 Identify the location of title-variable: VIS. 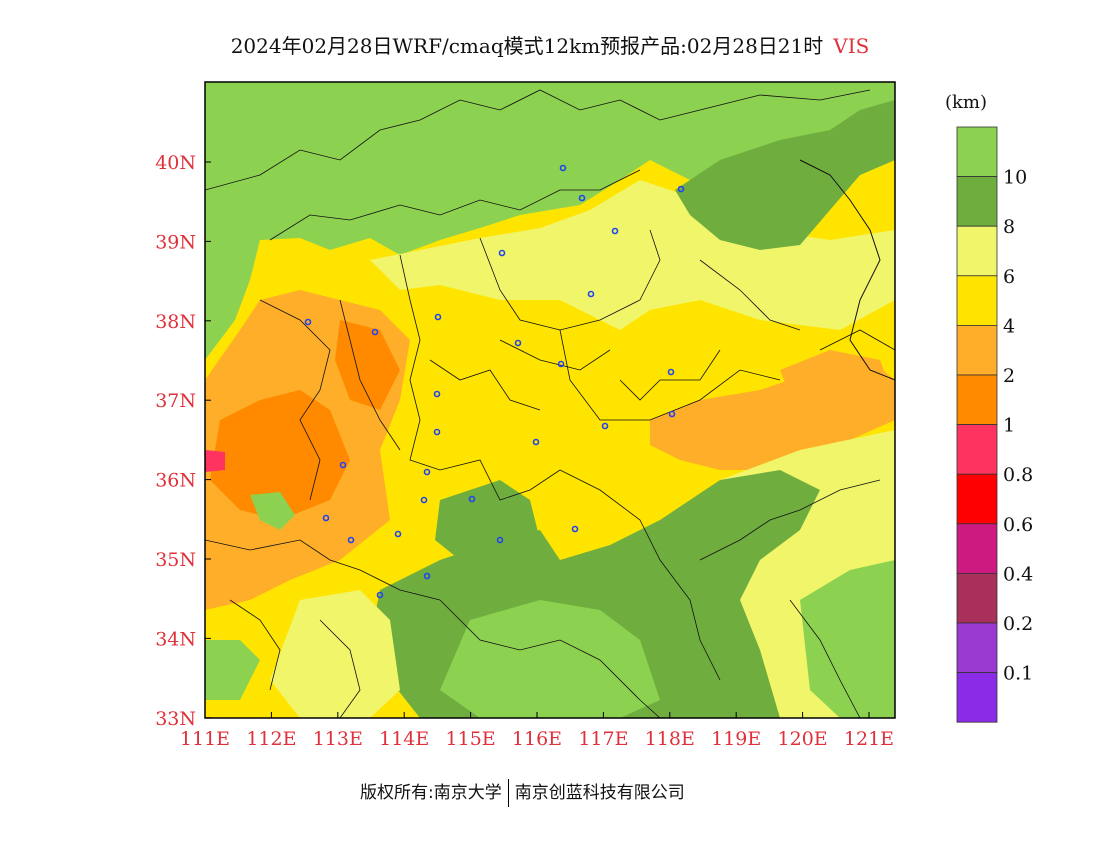
(851, 46).